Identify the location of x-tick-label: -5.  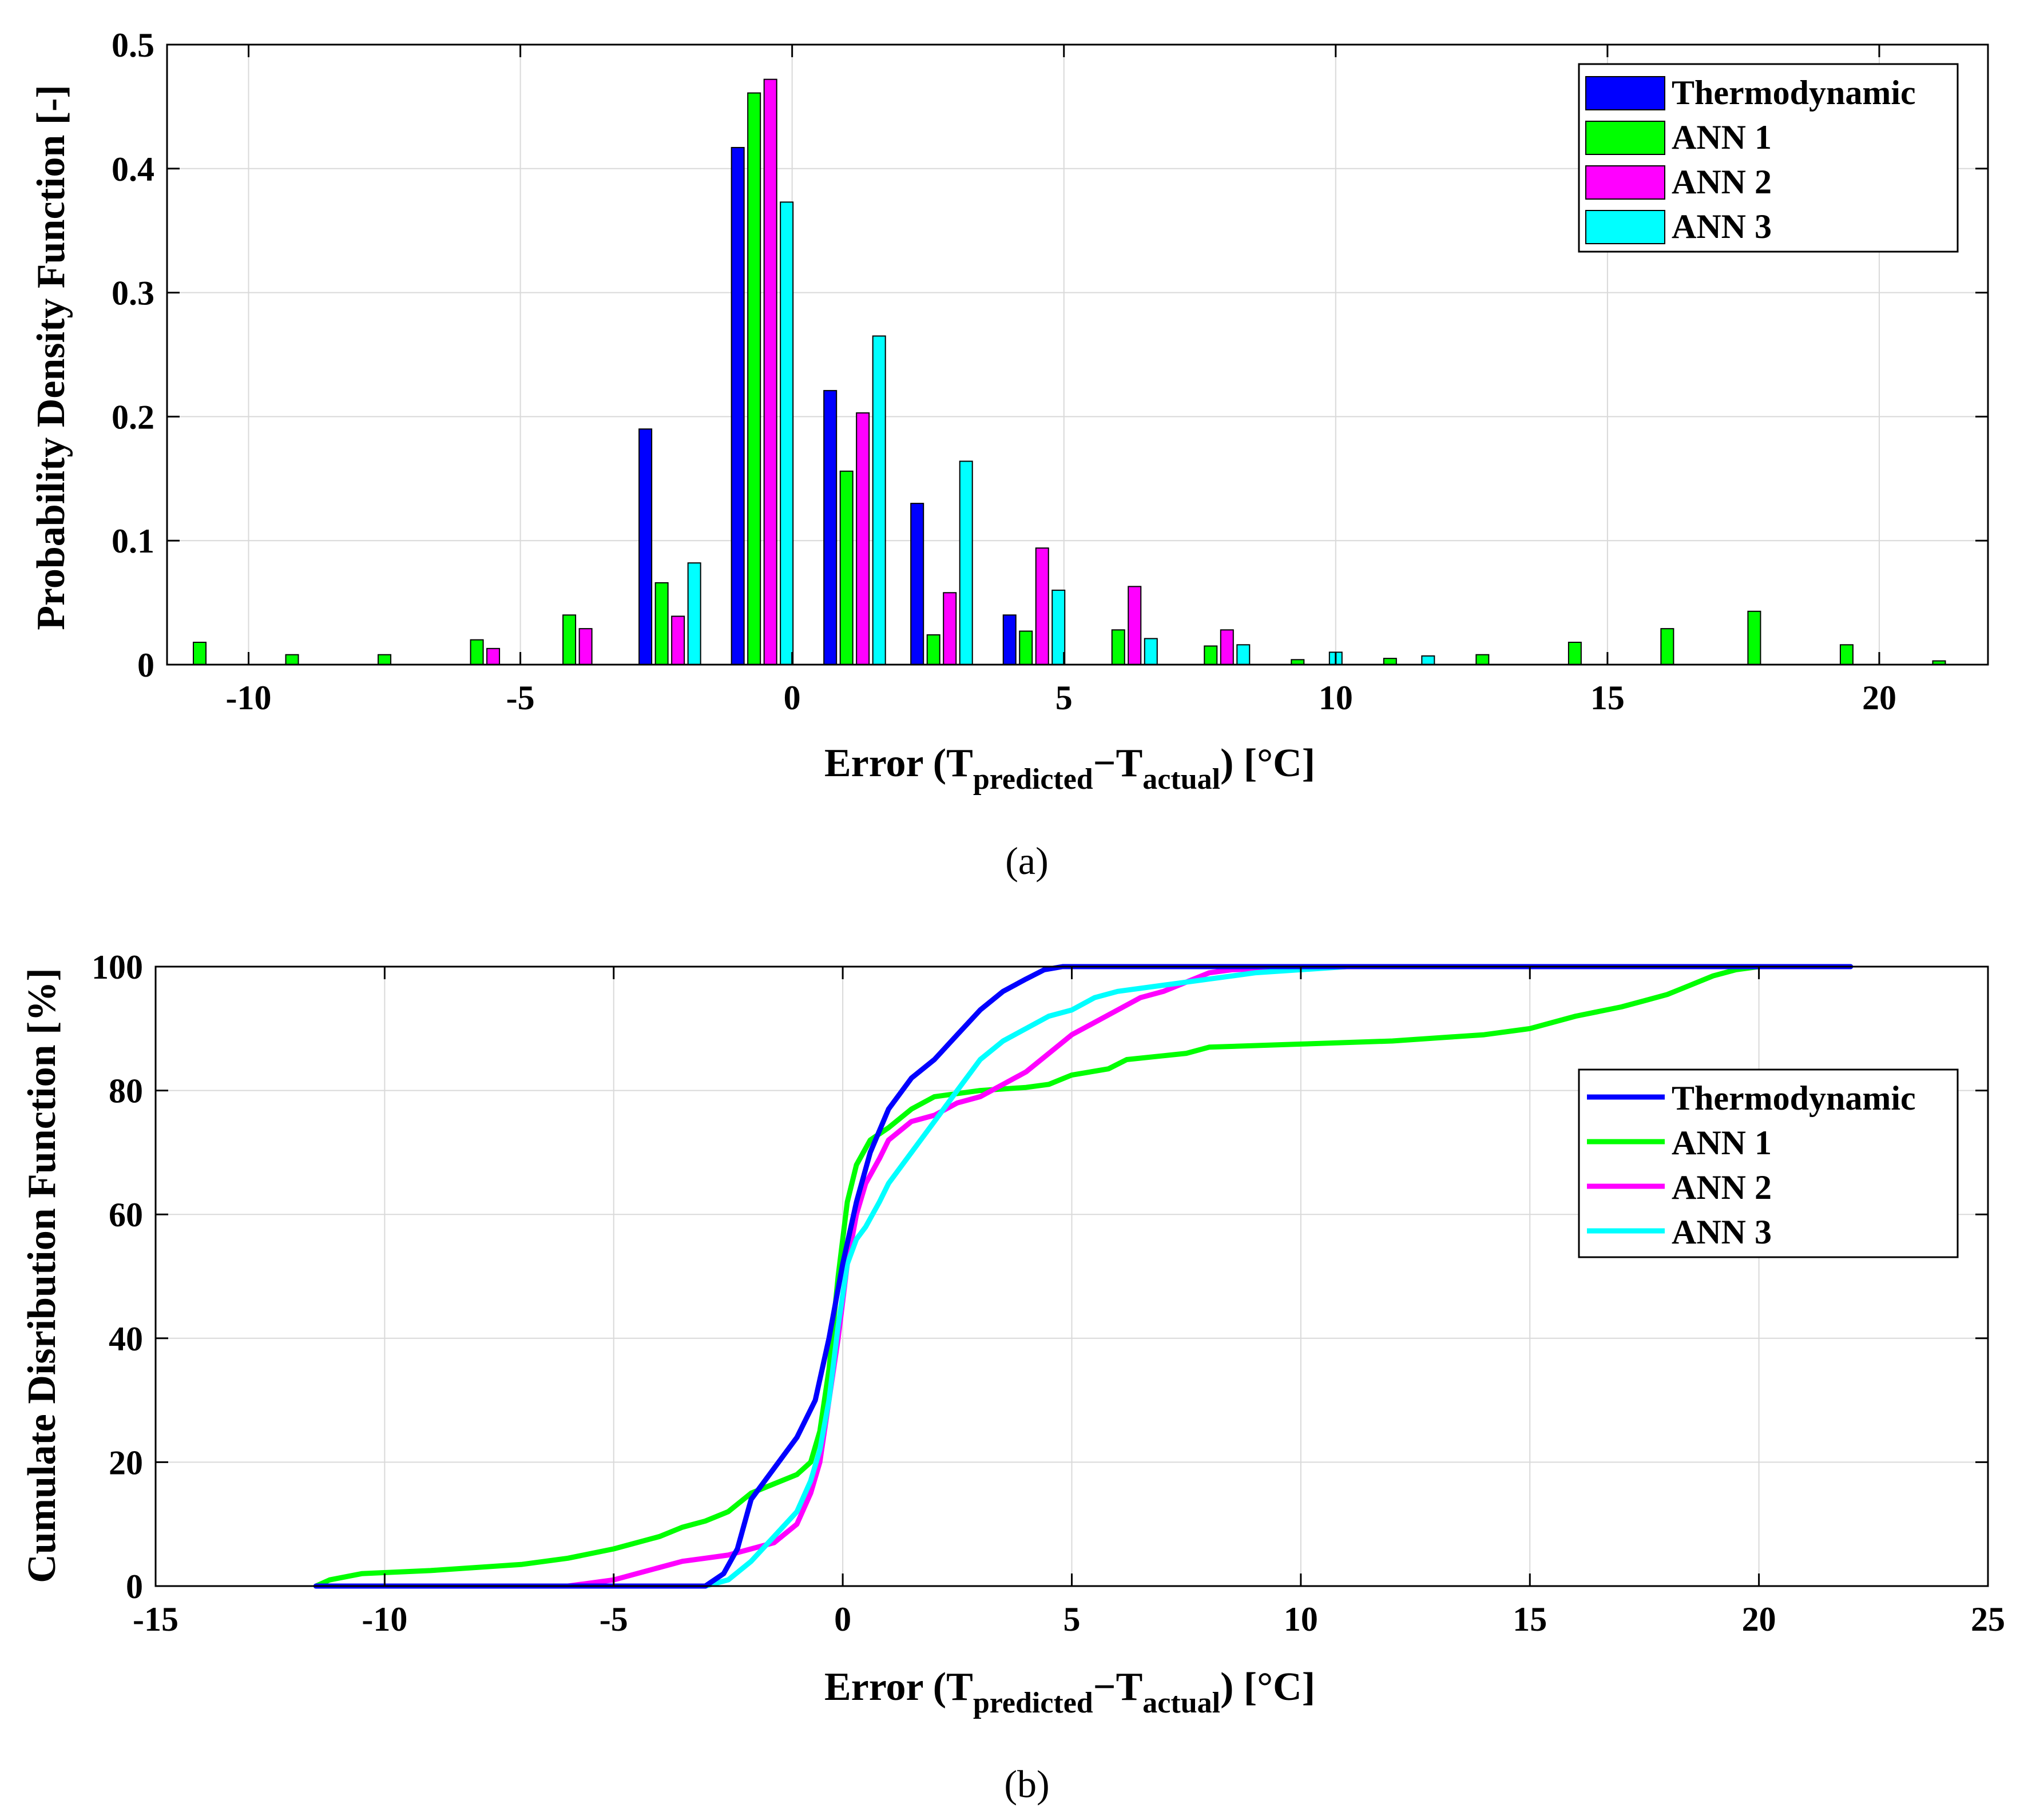
(614, 1619).